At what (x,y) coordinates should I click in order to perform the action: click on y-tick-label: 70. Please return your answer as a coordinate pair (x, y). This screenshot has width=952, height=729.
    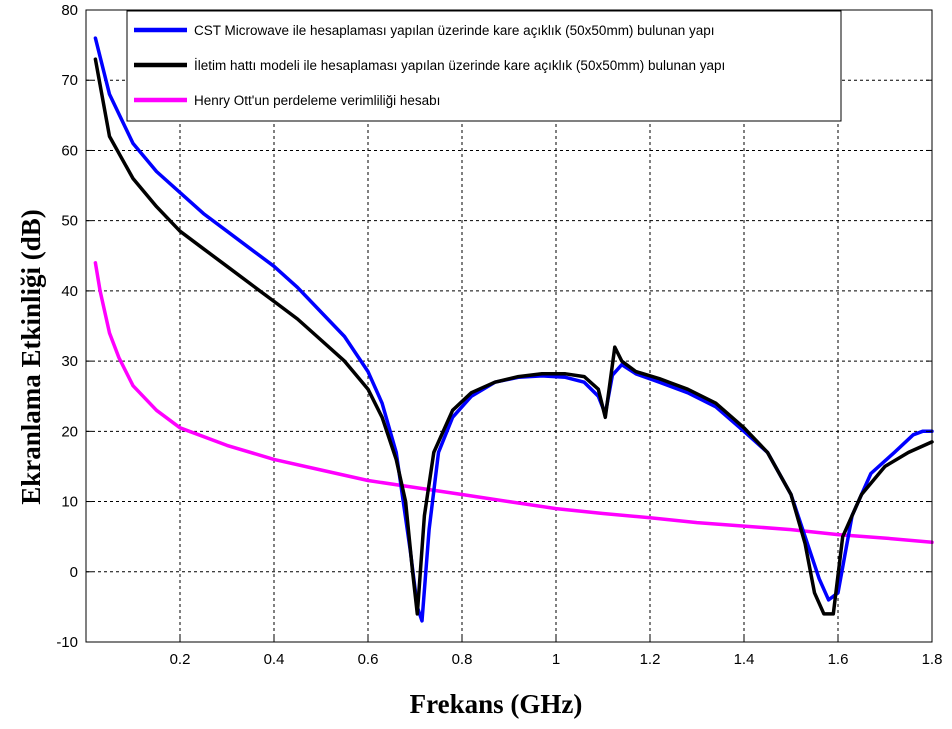
    Looking at the image, I should click on (69, 80).